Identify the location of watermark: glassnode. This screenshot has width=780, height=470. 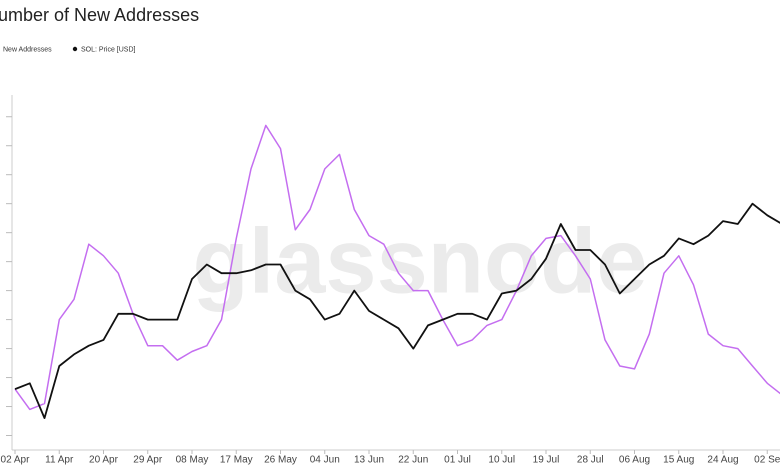
(419, 261).